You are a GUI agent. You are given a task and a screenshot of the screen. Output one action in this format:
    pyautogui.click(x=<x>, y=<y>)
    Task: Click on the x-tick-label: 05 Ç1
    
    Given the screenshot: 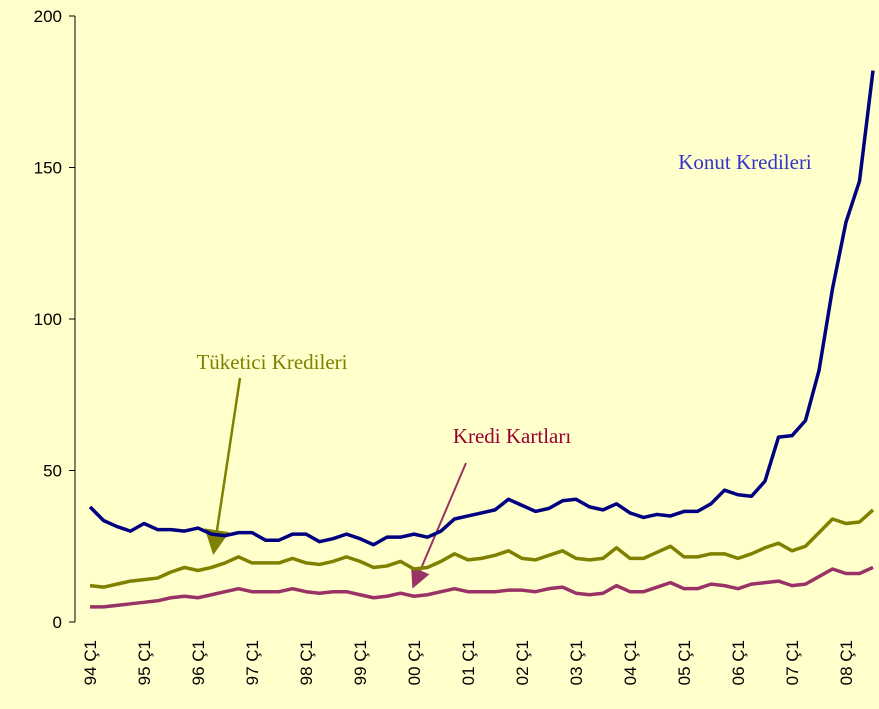 What is the action you would take?
    pyautogui.click(x=684, y=662)
    